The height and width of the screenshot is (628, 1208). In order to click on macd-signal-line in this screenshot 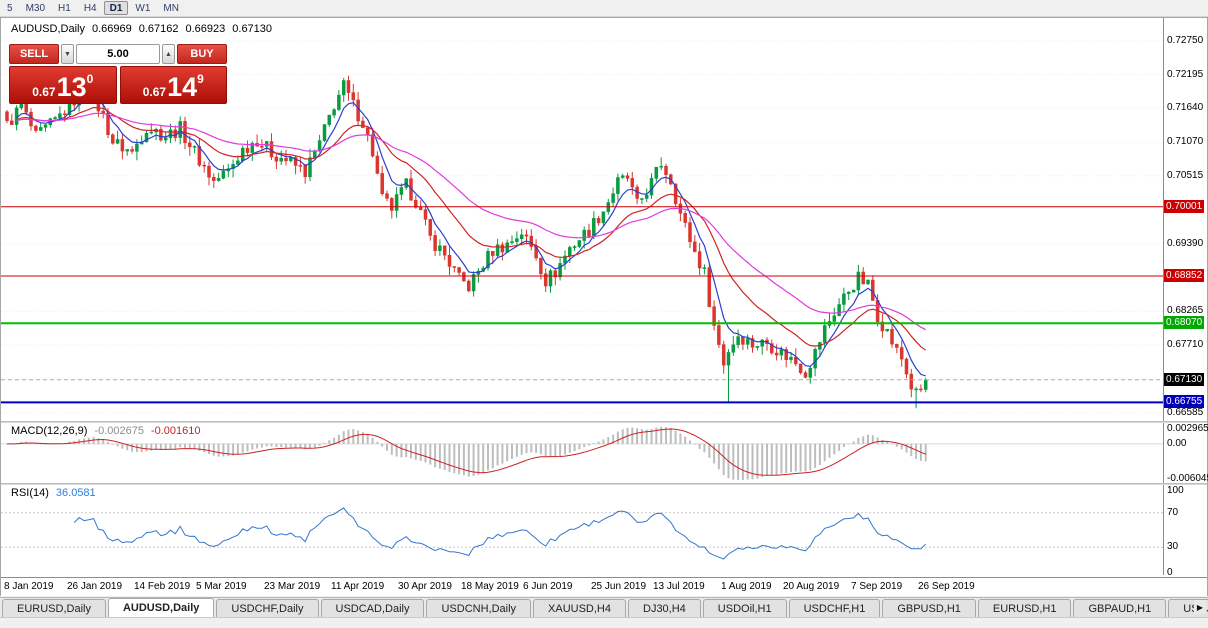, I will do `click(466, 452)`.